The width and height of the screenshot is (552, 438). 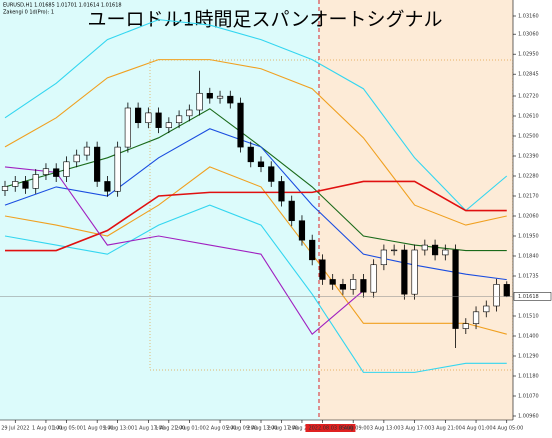 What do you see at coordinates (330, 428) in the screenshot?
I see `signal-tag` at bounding box center [330, 428].